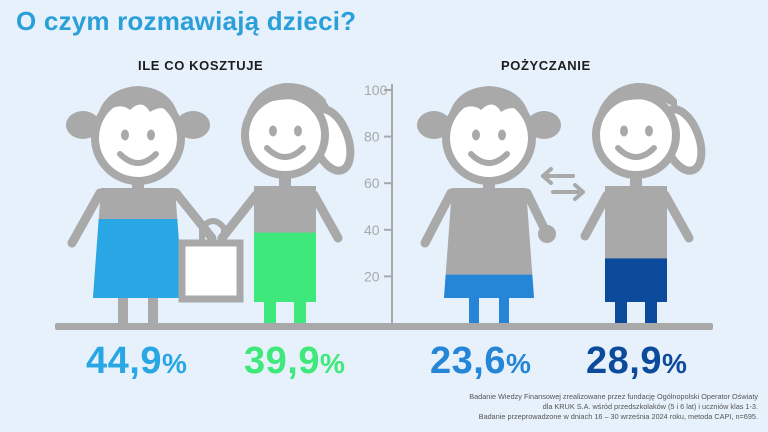 Image resolution: width=768 pixels, height=432 pixels. What do you see at coordinates (138, 258) in the screenshot?
I see `bar-girl-left` at bounding box center [138, 258].